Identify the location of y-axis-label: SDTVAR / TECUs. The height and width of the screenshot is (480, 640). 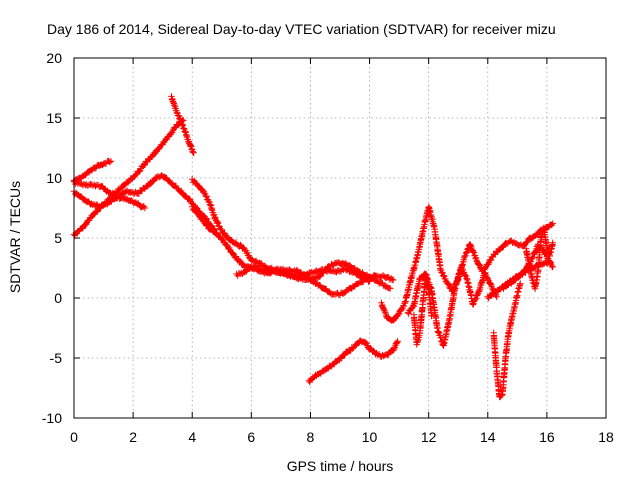
(15, 237).